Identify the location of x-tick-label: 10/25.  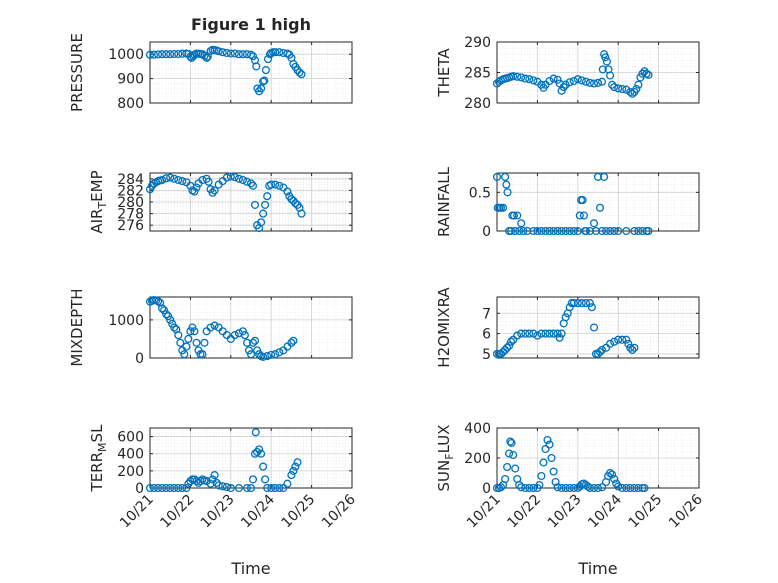
(646, 512).